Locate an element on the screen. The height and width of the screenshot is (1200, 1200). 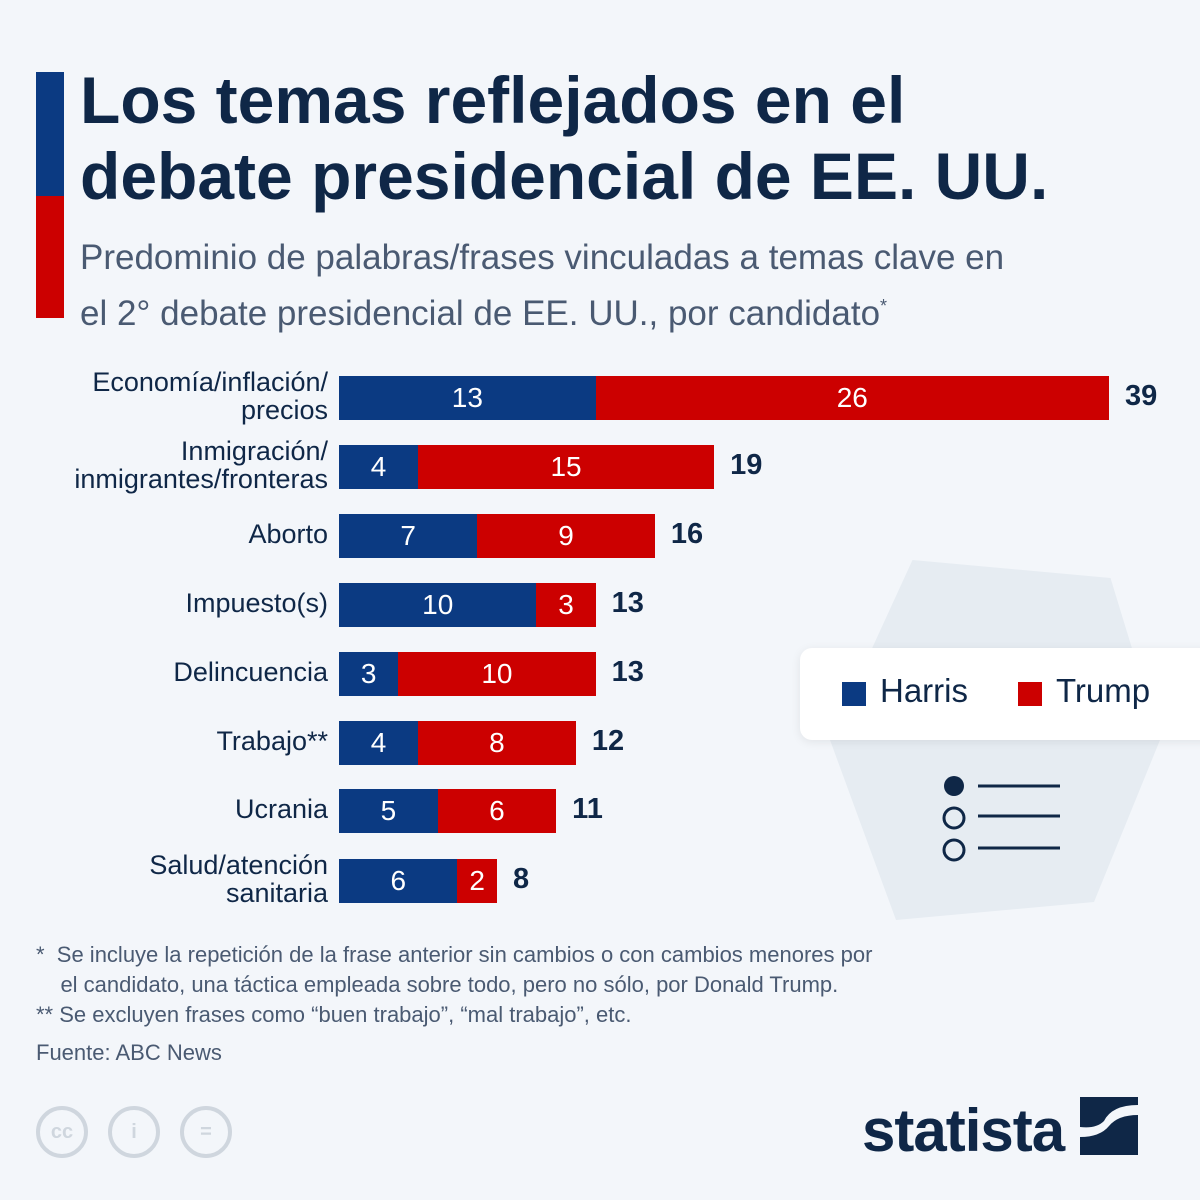
cc-license-icon: cc is located at coordinates (62, 1132).